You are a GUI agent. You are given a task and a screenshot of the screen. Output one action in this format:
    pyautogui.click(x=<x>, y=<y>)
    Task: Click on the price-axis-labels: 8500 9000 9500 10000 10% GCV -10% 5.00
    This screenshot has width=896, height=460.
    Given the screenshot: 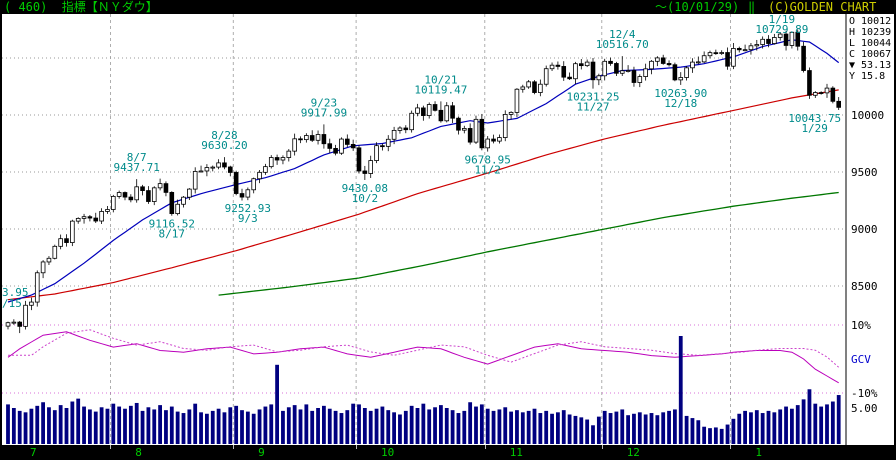 What is the action you would take?
    pyautogui.click(x=867, y=262)
    